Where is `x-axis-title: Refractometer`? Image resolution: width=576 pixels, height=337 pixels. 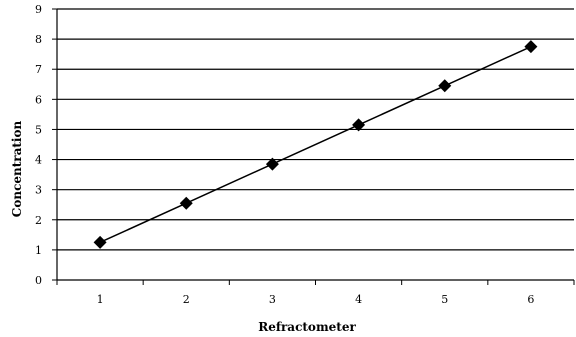 x-axis-title: Refractometer is located at coordinates (307, 327).